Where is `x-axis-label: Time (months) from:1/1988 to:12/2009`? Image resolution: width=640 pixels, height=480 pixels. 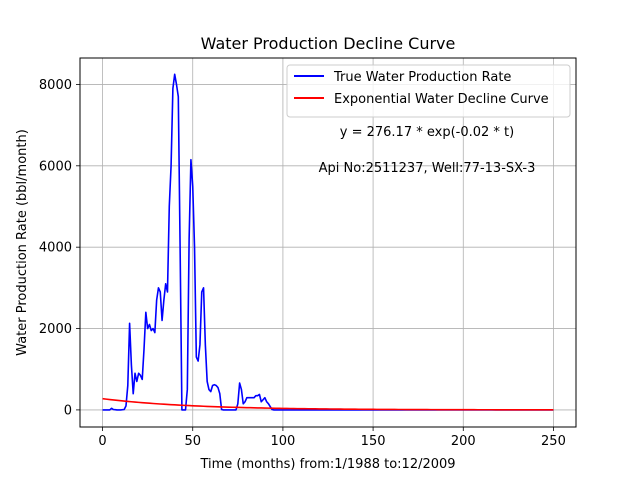
x-axis-label: Time (months) from:1/1988 to:12/2009 is located at coordinates (327, 464).